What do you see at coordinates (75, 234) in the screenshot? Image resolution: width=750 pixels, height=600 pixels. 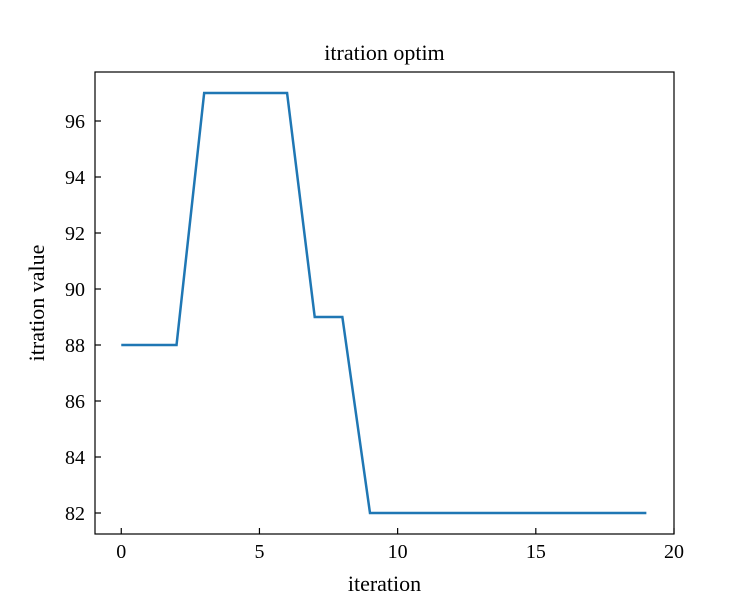 I see `y-tick-label: 92` at bounding box center [75, 234].